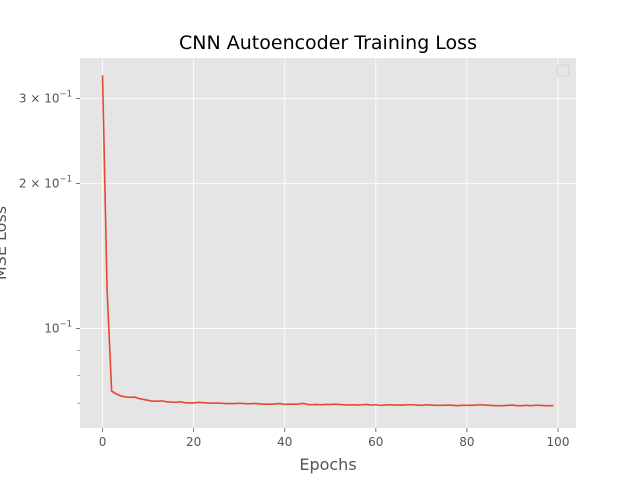 This screenshot has height=480, width=640. Describe the element at coordinates (328, 43) in the screenshot. I see `chart-title: CNN Autoencoder Training Loss` at that location.